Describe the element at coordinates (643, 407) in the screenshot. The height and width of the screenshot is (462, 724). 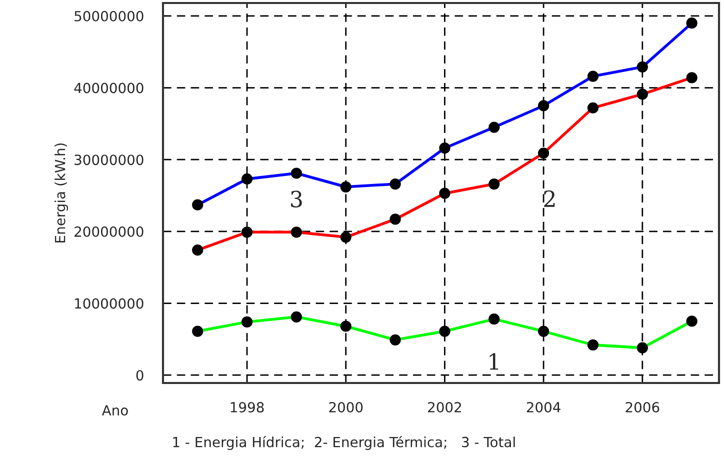
I see `x-tick-label: 2006` at that location.